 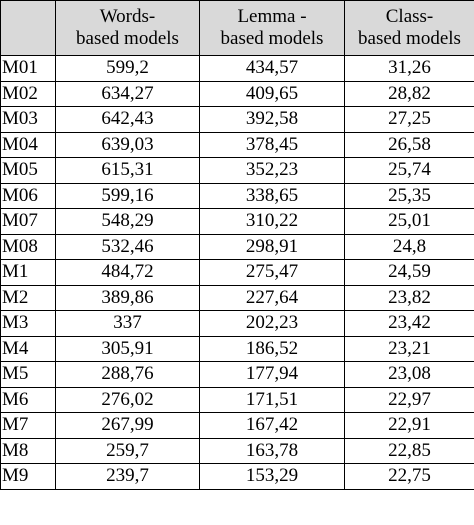 What do you see at coordinates (127, 93) in the screenshot?
I see `words-value-cell: 634,27` at bounding box center [127, 93].